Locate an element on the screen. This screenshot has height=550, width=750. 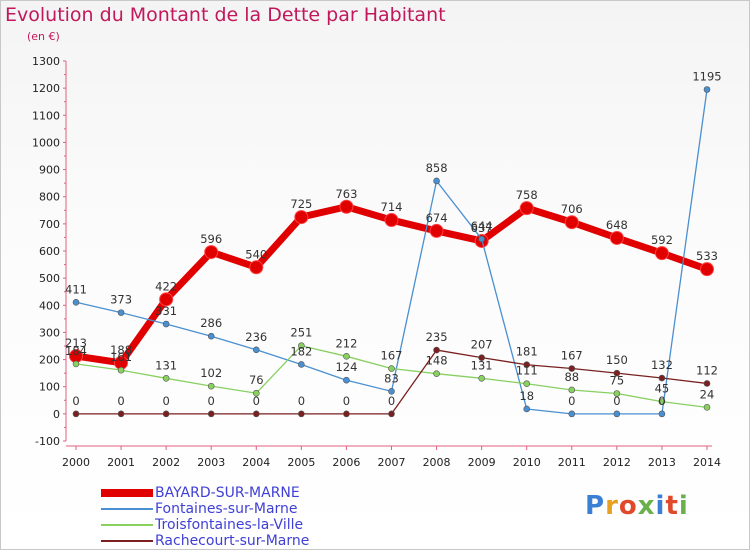
x-tick-label: 2014 is located at coordinates (707, 462).